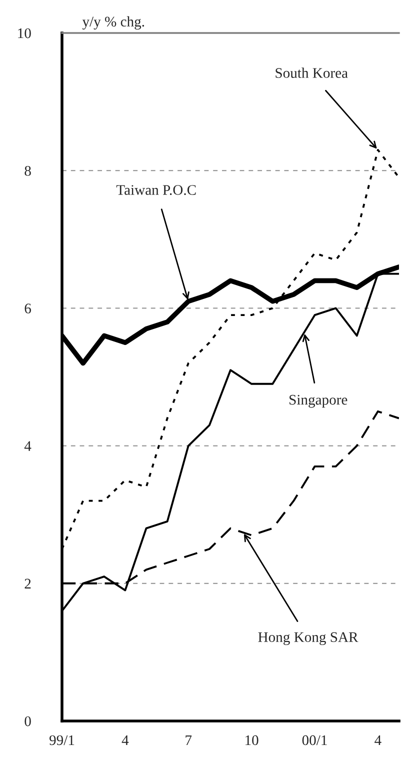  I want to click on series-label: Singapore, so click(319, 401).